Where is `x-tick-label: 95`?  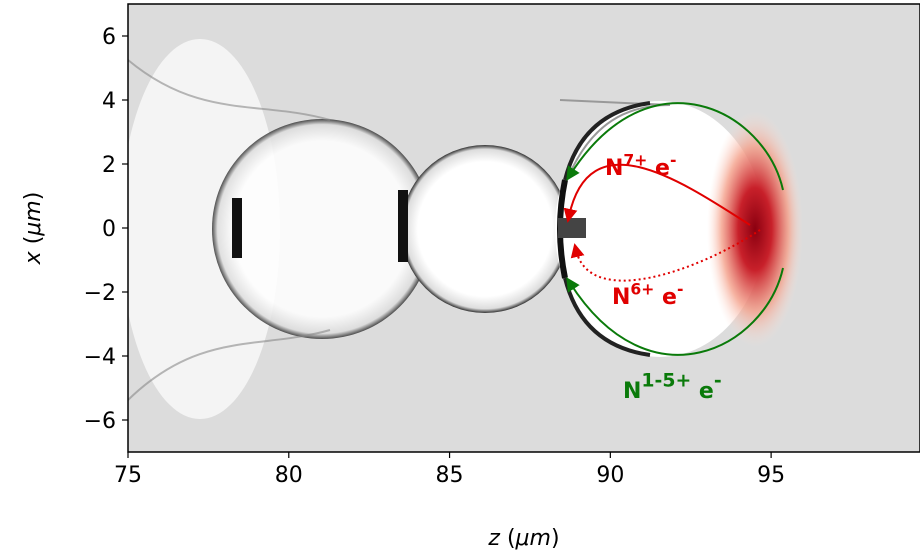 x-tick-label: 95 is located at coordinates (771, 475).